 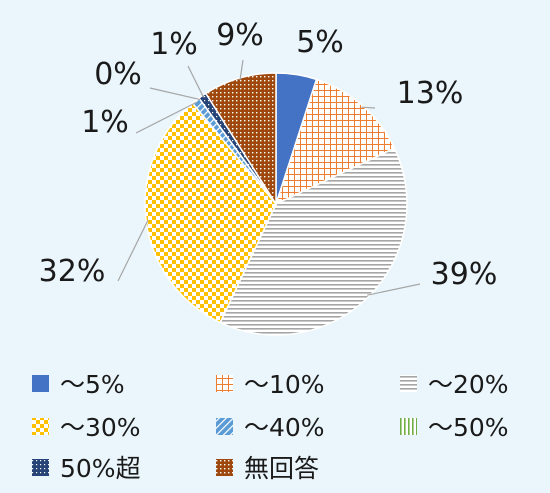 I want to click on legend-label-5: ～40%, so click(x=284, y=427).